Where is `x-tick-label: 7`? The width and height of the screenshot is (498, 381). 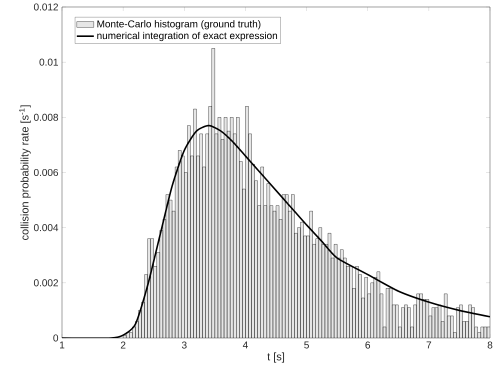 x-tick-label: 7 is located at coordinates (429, 345).